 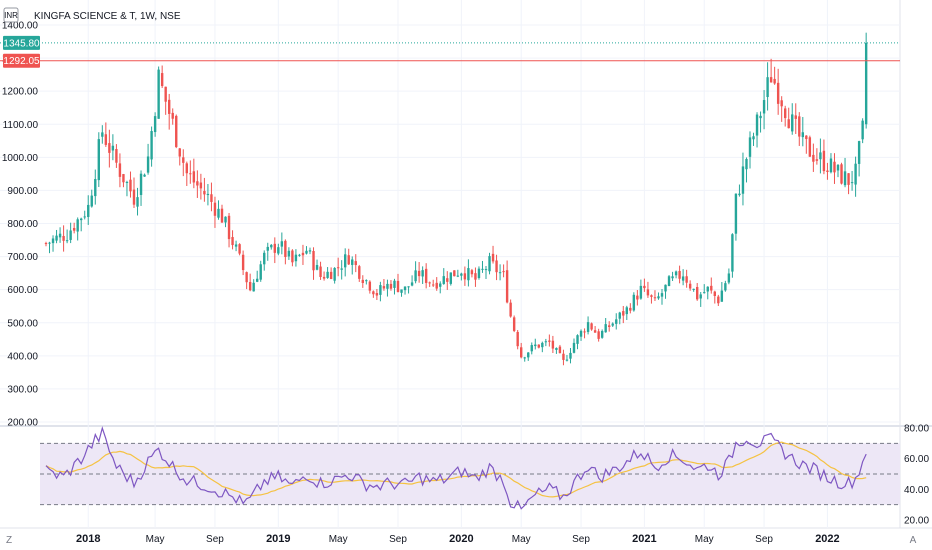 What do you see at coordinates (21, 60) in the screenshot?
I see `hline-price-label: 1292.05` at bounding box center [21, 60].